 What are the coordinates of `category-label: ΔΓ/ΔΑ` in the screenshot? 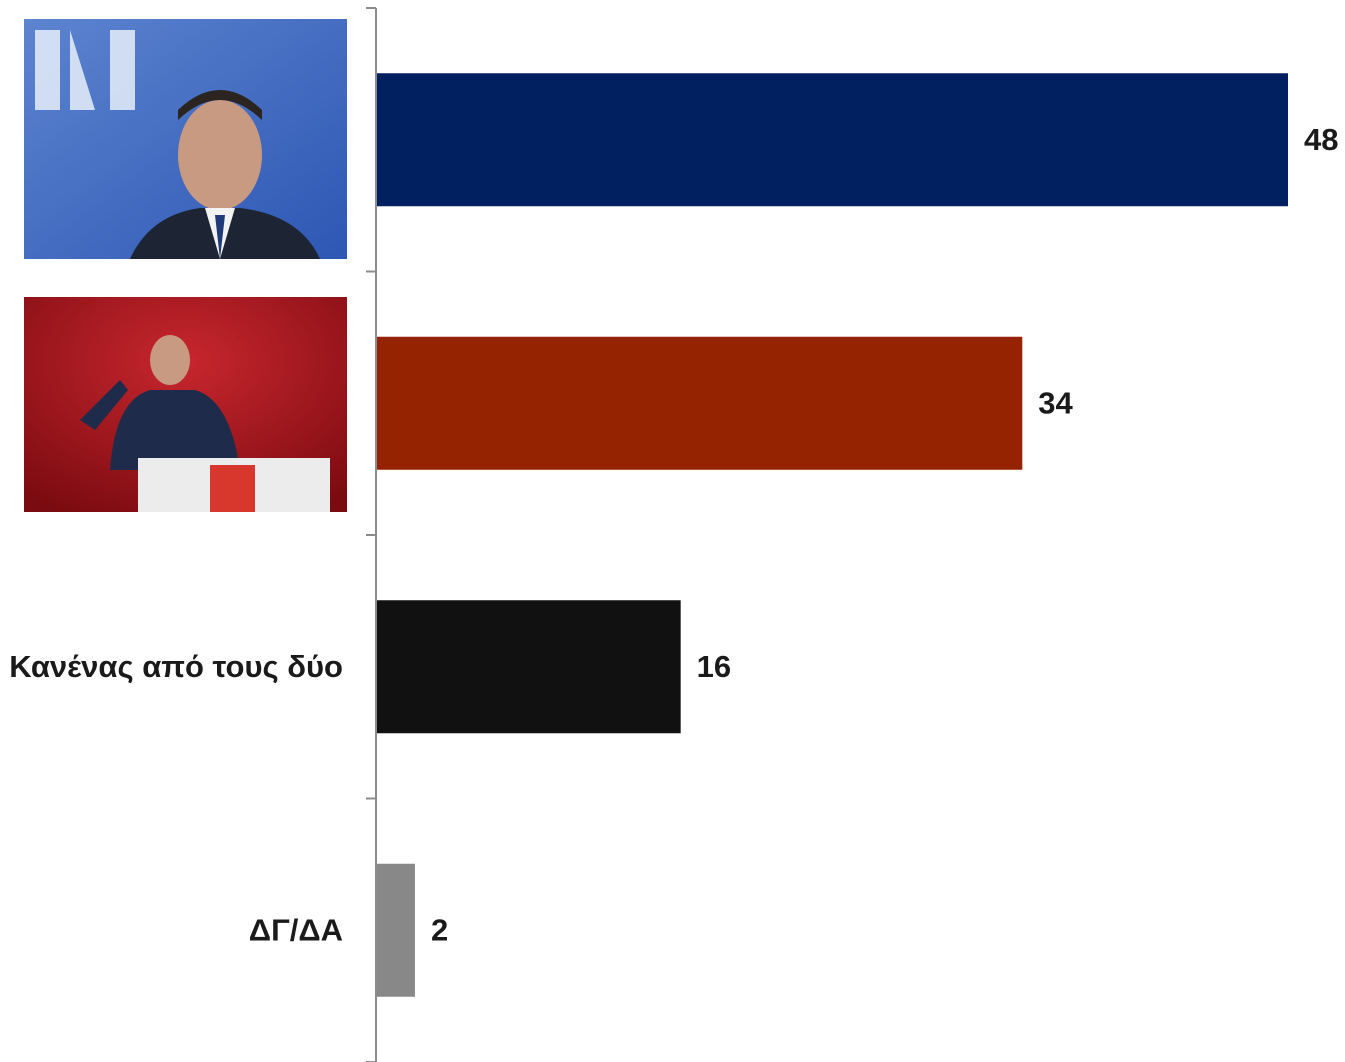 It's located at (296, 929).